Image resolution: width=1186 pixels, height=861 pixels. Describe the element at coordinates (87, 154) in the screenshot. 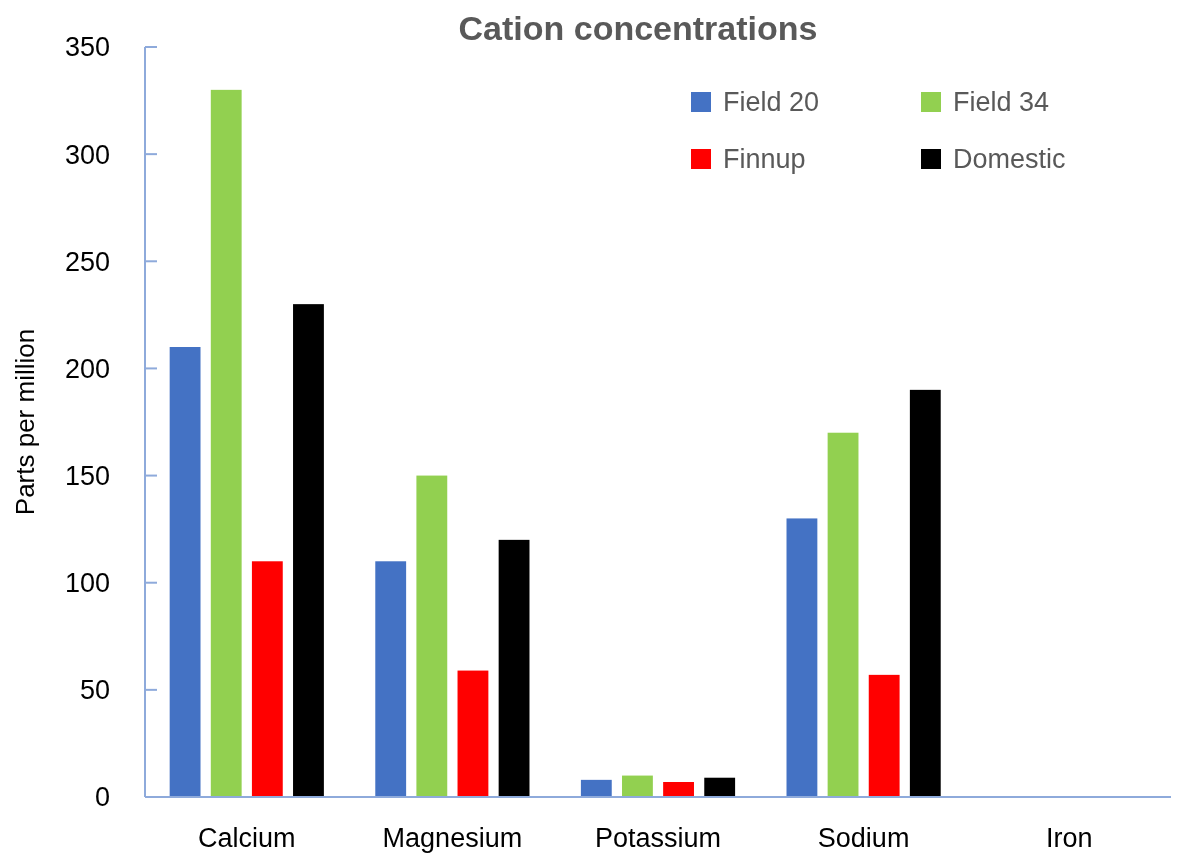

I see `y-tick-label: 300` at that location.